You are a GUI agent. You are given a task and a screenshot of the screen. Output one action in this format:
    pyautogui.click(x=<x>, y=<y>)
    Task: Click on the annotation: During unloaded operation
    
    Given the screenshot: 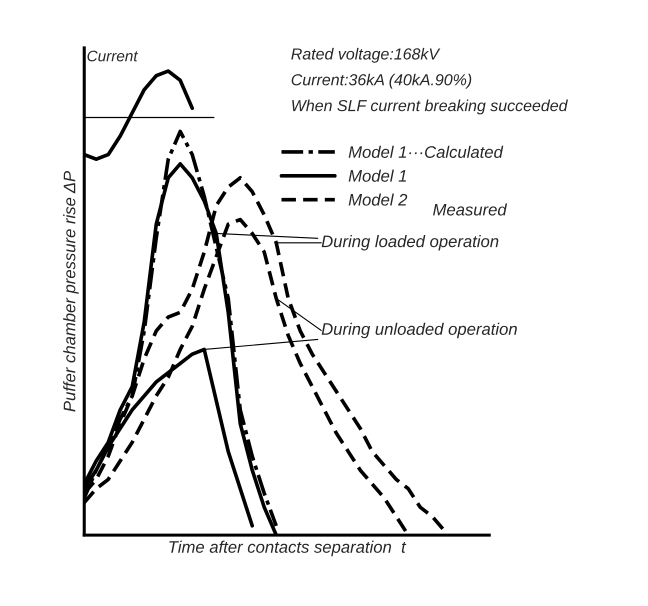 What is the action you would take?
    pyautogui.click(x=419, y=330)
    